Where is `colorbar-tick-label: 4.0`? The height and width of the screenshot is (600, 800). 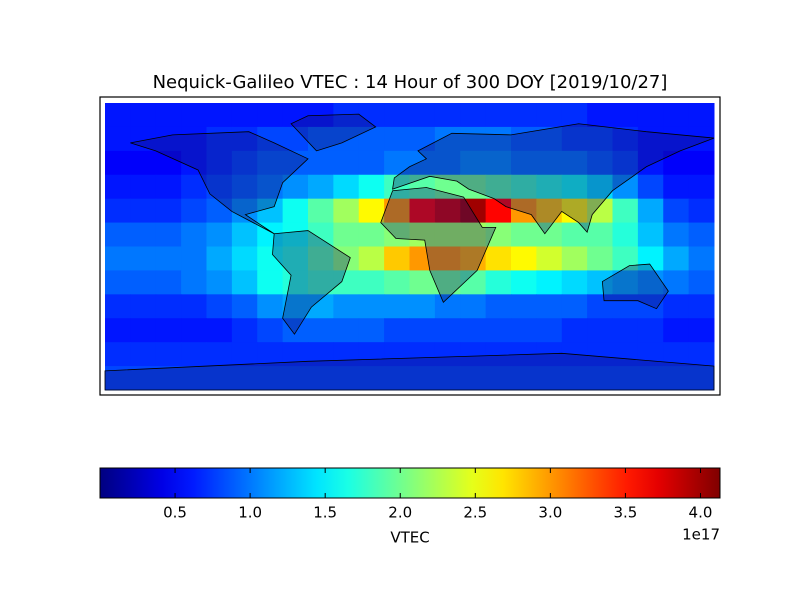 colorbar-tick-label: 4.0 is located at coordinates (701, 513).